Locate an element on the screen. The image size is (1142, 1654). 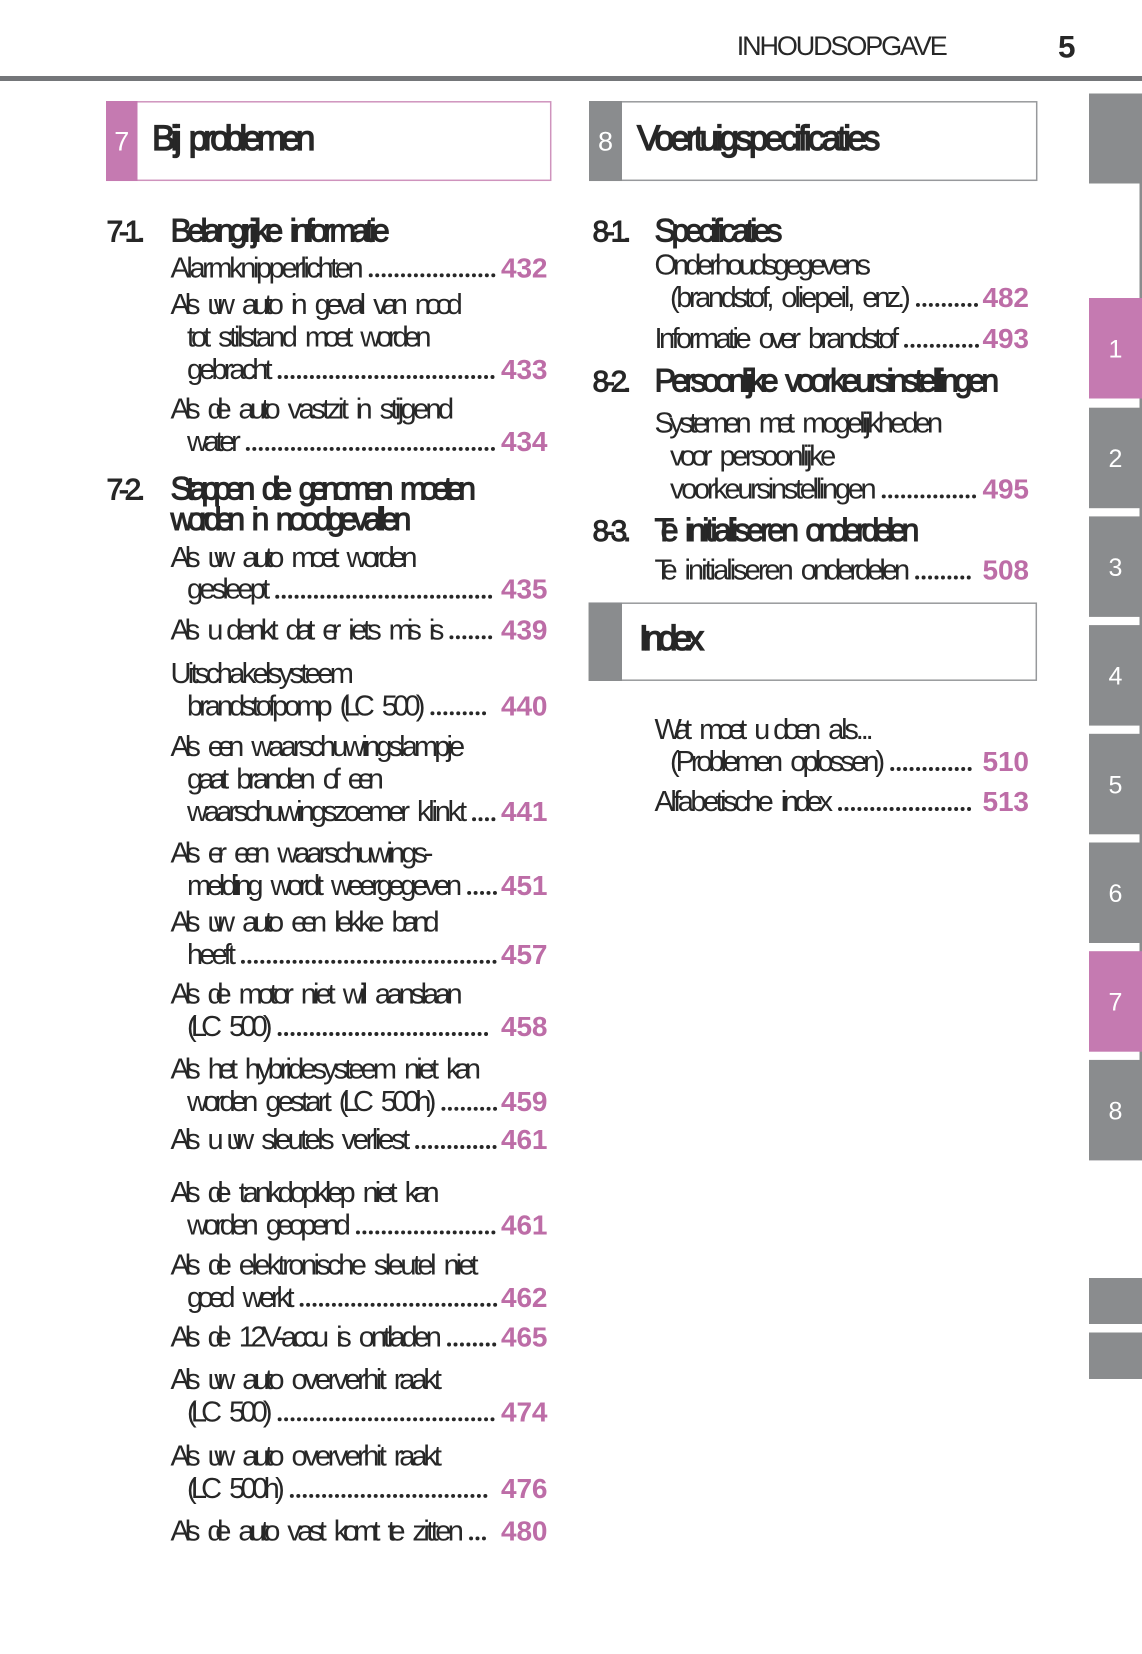
svg-text: 513 is located at coordinates (1006, 801).